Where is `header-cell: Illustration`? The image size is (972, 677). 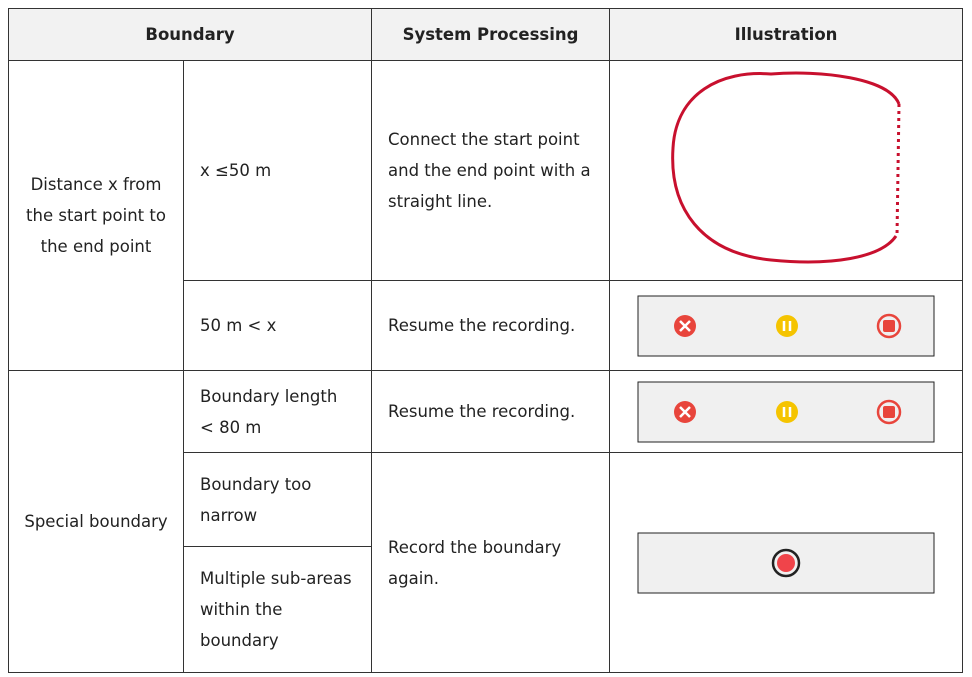 header-cell: Illustration is located at coordinates (786, 34).